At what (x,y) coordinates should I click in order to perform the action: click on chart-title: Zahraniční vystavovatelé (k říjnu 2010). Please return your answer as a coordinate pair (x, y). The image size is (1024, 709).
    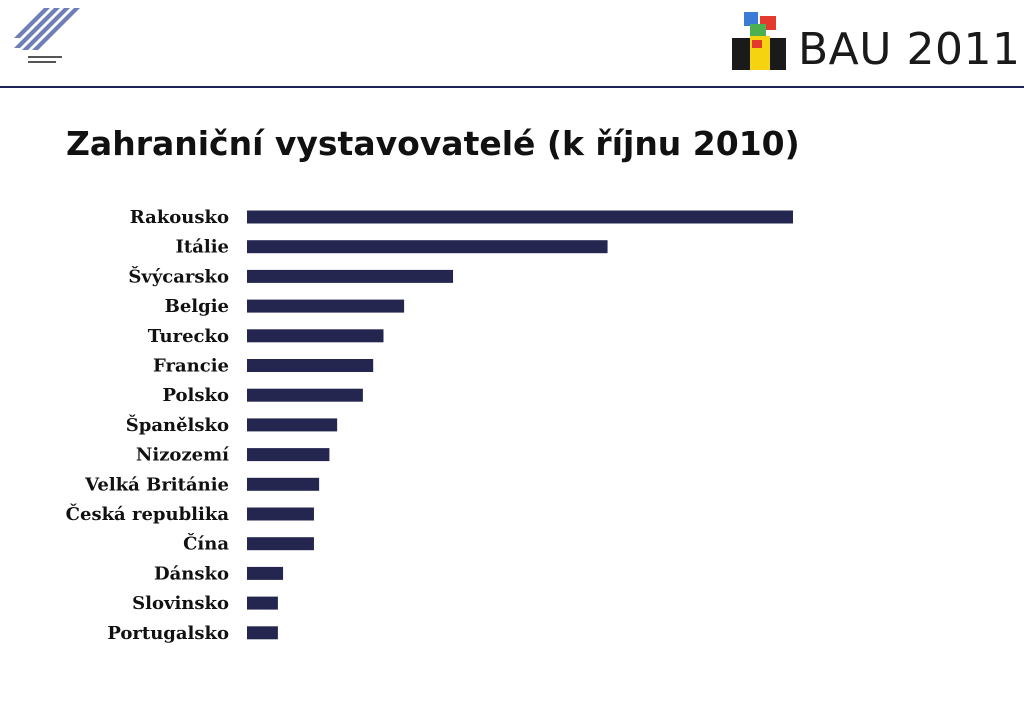
    Looking at the image, I should click on (433, 143).